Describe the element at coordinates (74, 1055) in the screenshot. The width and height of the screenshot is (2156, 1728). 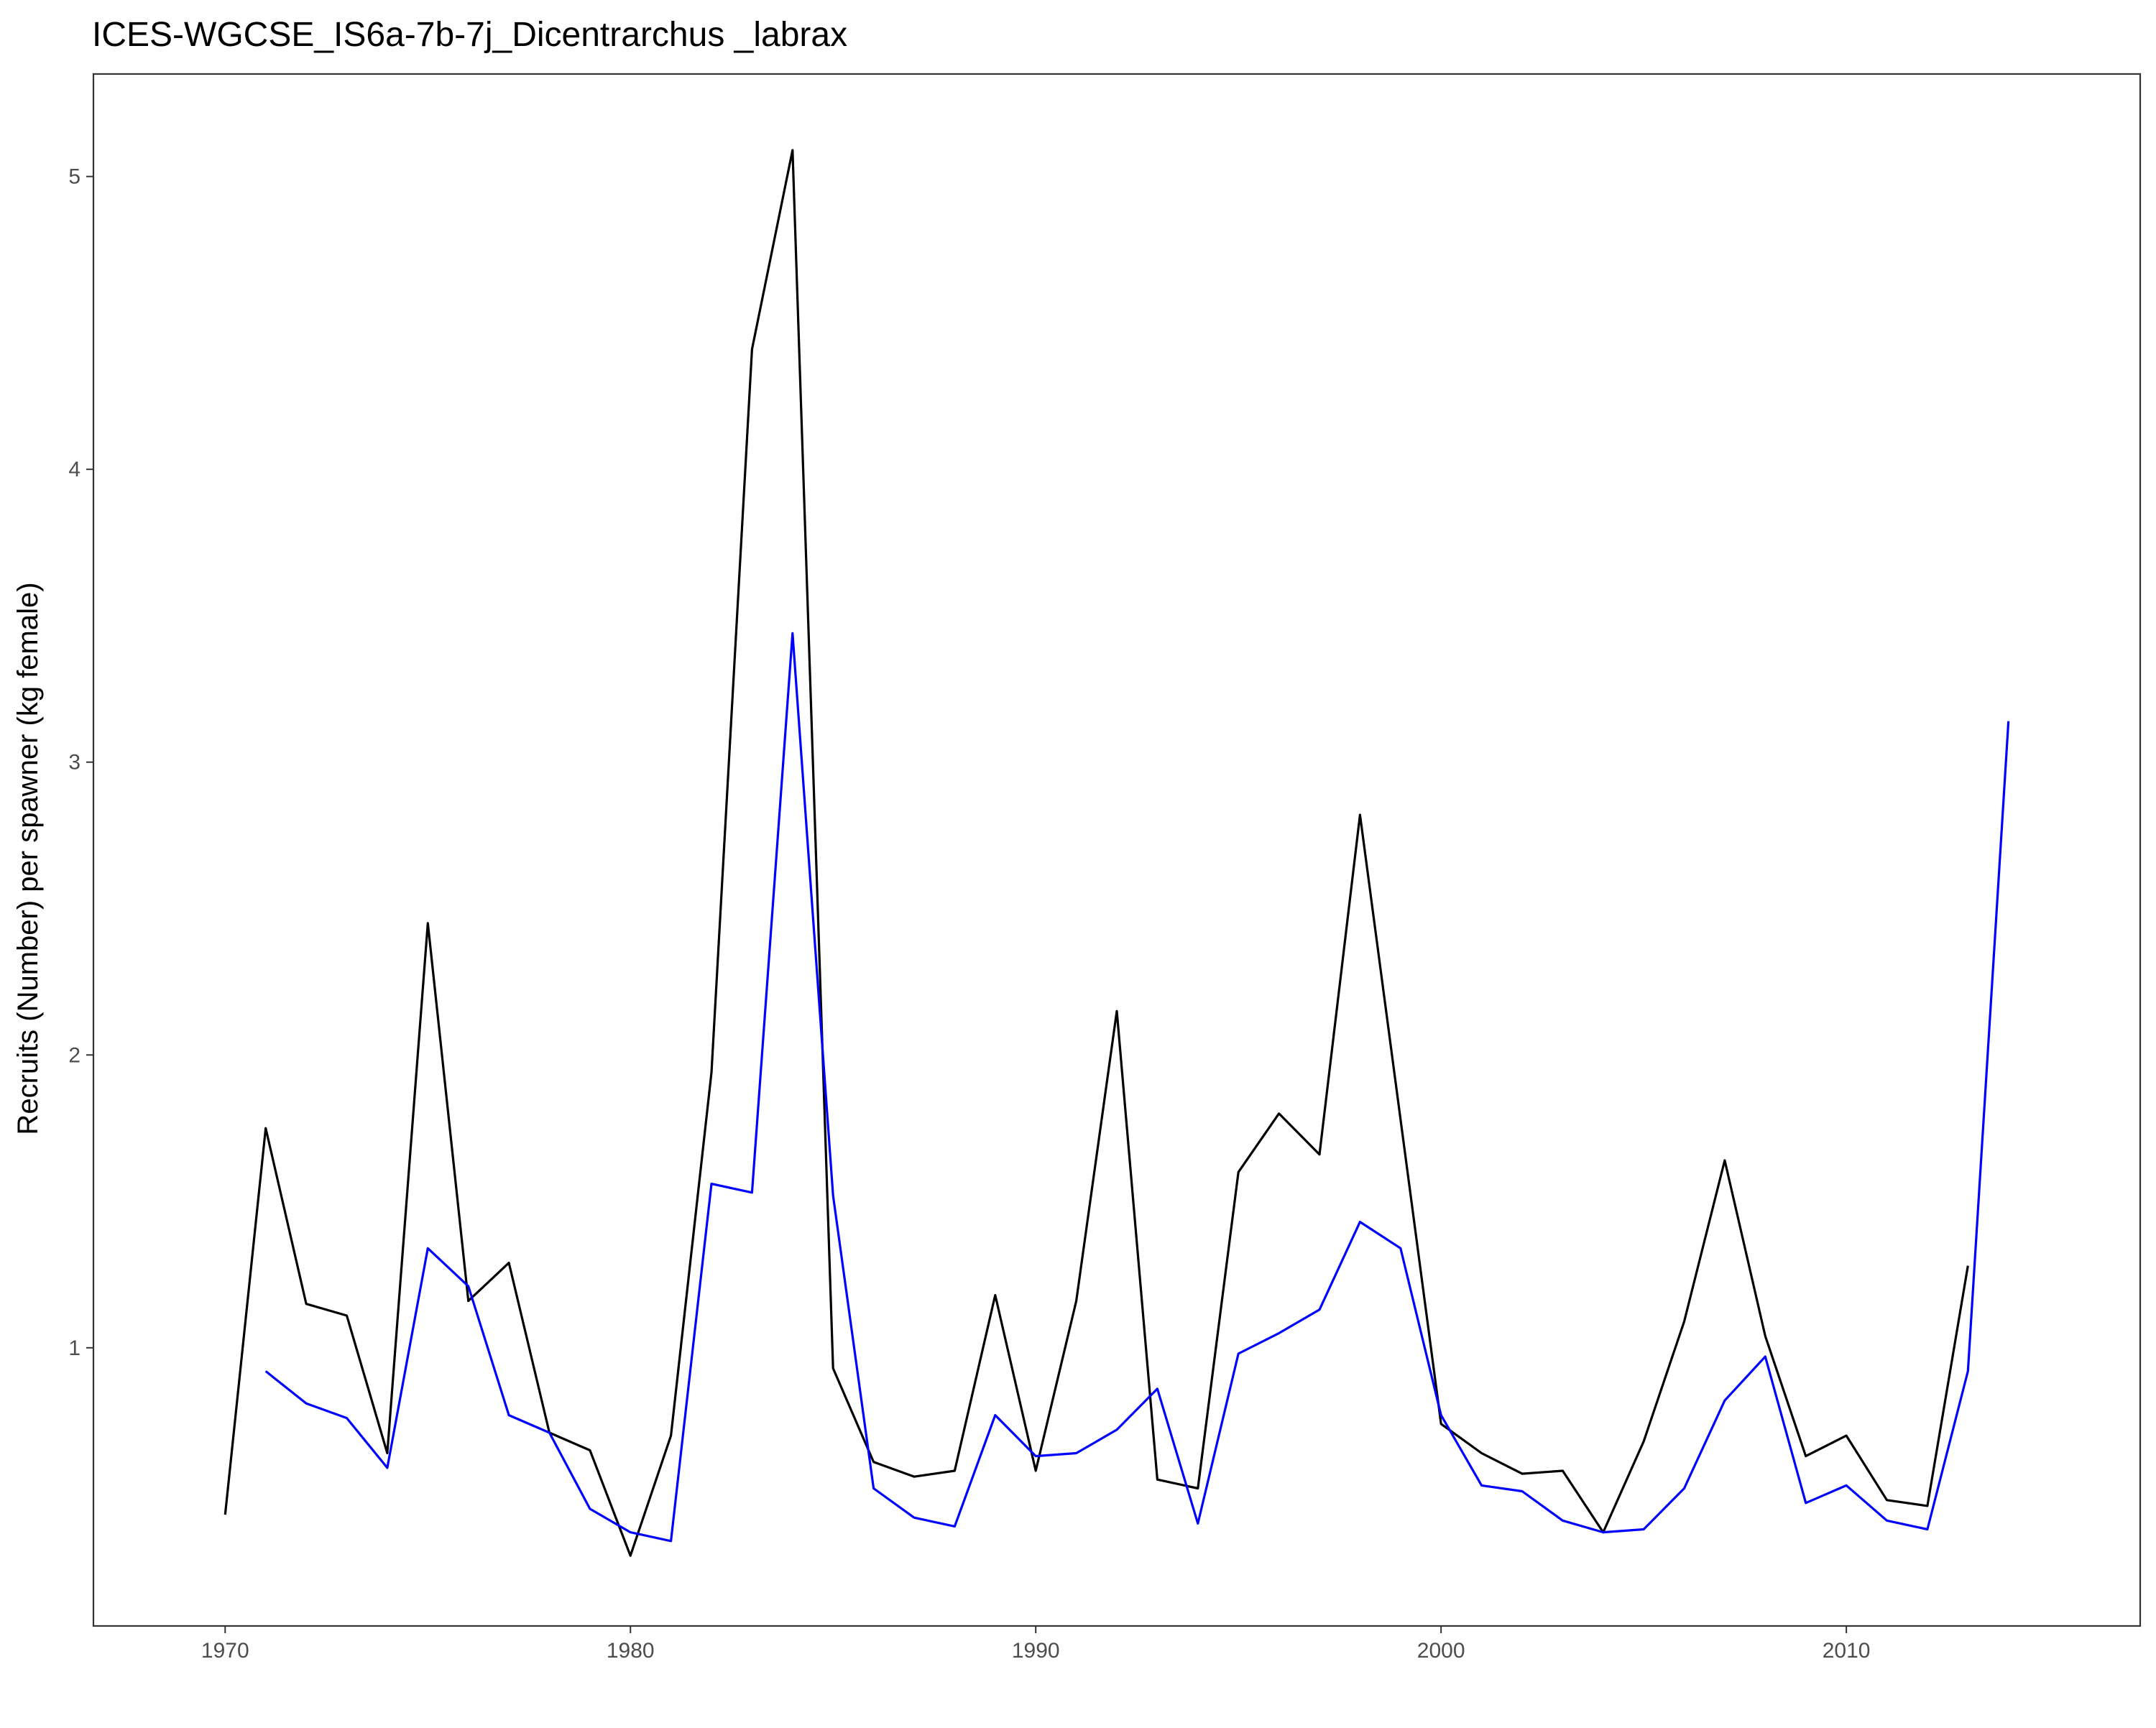
I see `y-tick-label: 2` at that location.